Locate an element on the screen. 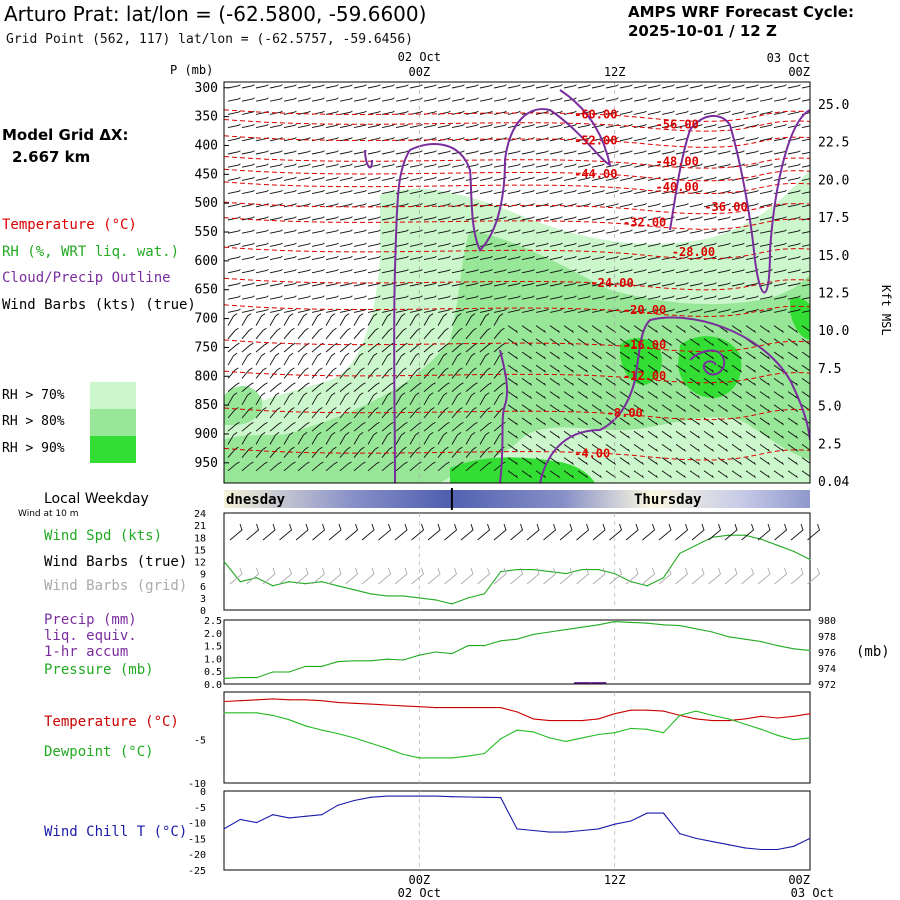  wind-chill-label: Wind Chill T (°C) is located at coordinates (116, 832).